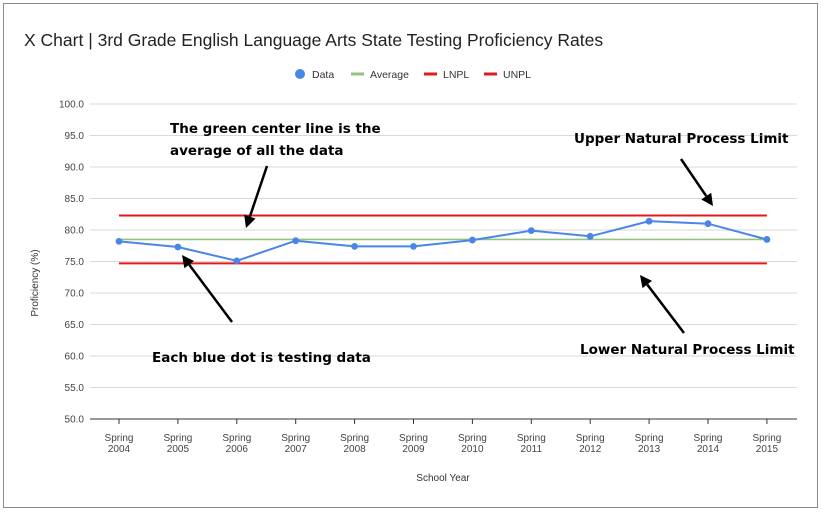 The image size is (823, 513). Describe the element at coordinates (456, 75) in the screenshot. I see `legend-label-lnpl: LNPL` at that location.